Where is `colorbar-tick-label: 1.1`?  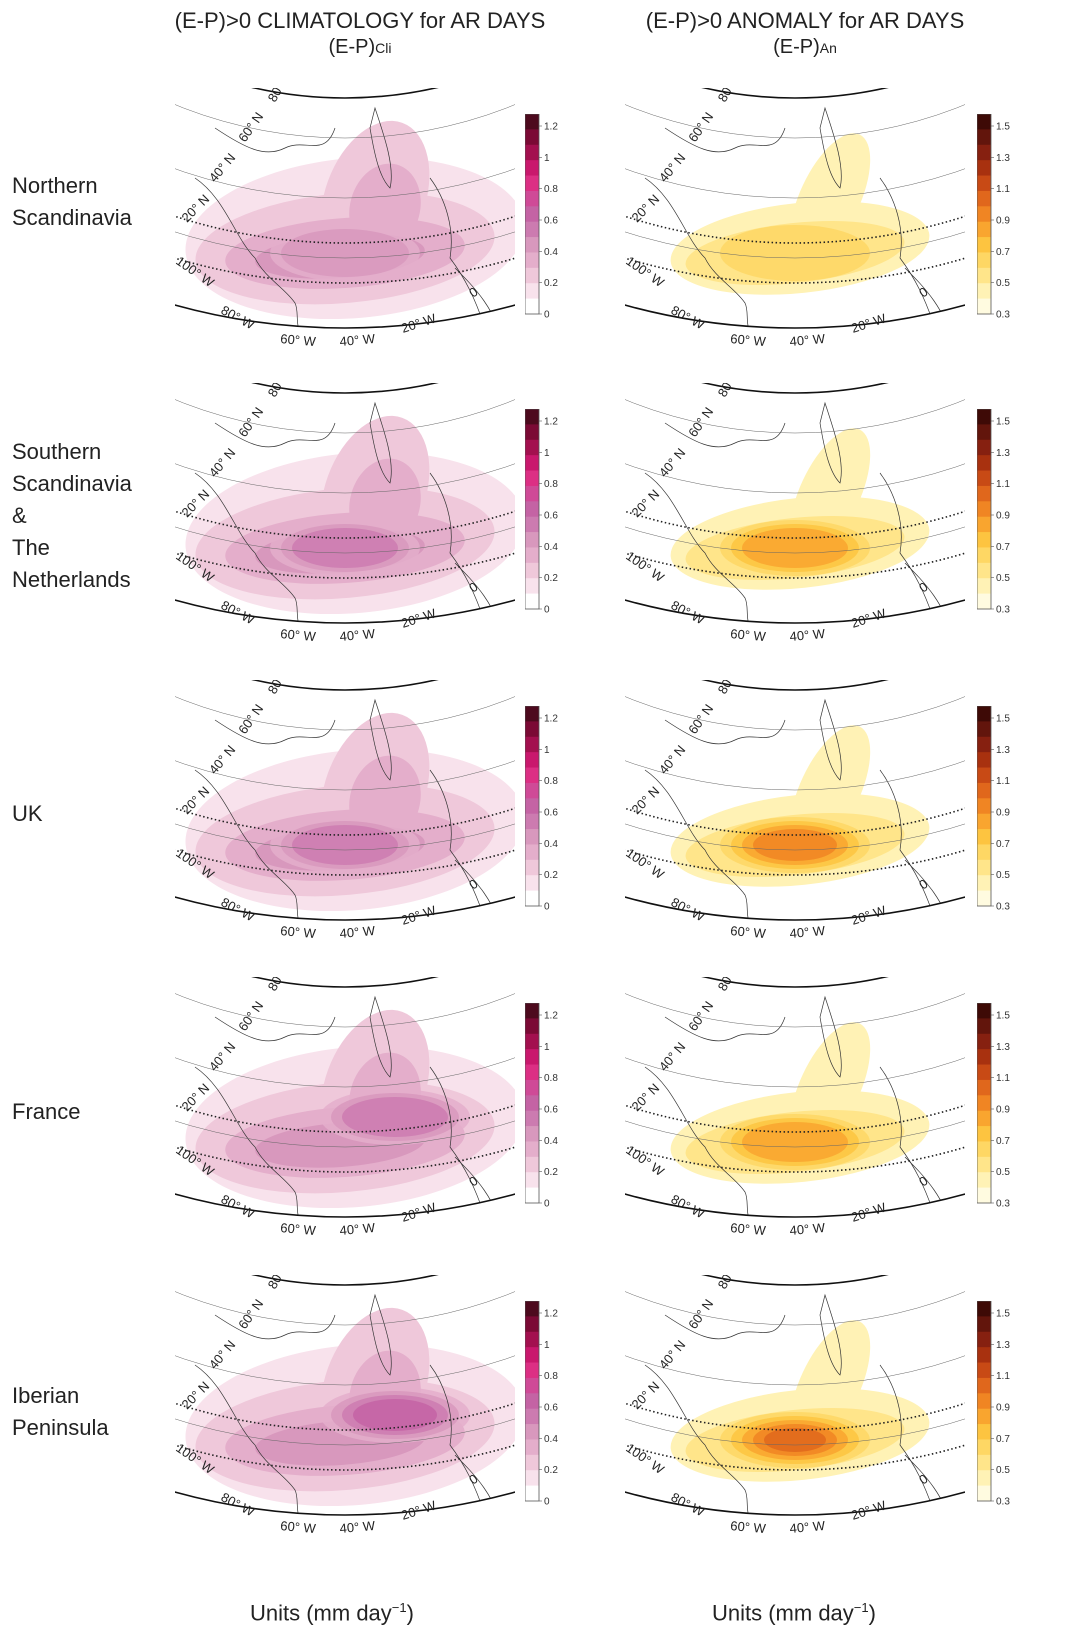
colorbar-tick-label: 1.1 is located at coordinates (1003, 1376).